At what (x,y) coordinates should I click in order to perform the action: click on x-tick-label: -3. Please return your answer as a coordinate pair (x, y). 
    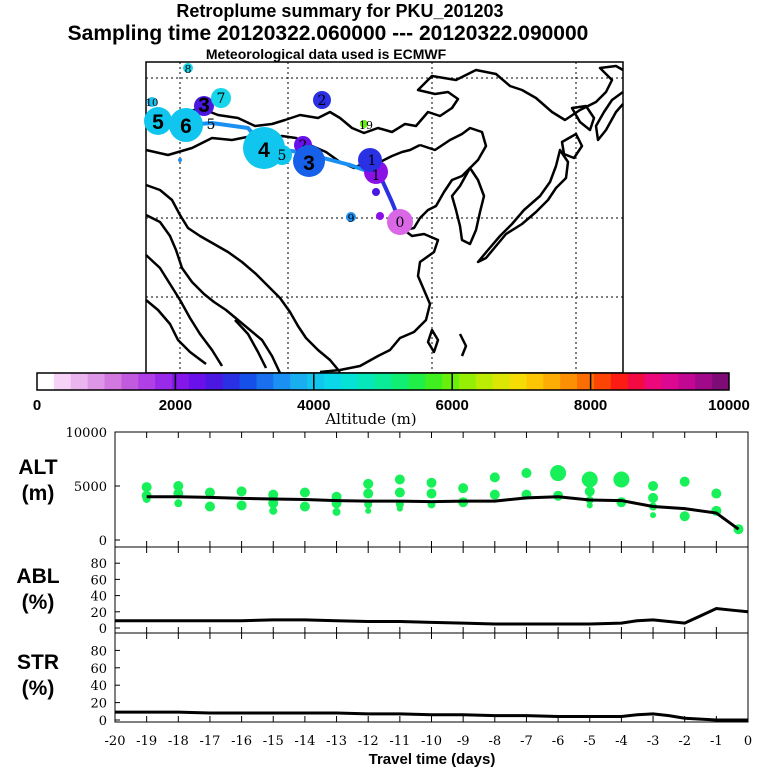
    Looking at the image, I should click on (653, 741).